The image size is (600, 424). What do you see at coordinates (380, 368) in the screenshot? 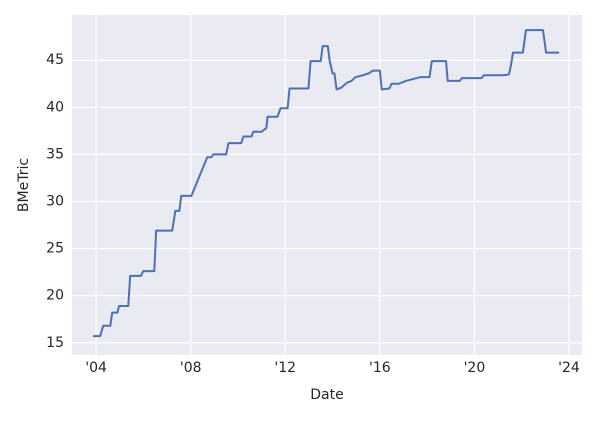
I see `x-tick-label: '16` at bounding box center [380, 368].